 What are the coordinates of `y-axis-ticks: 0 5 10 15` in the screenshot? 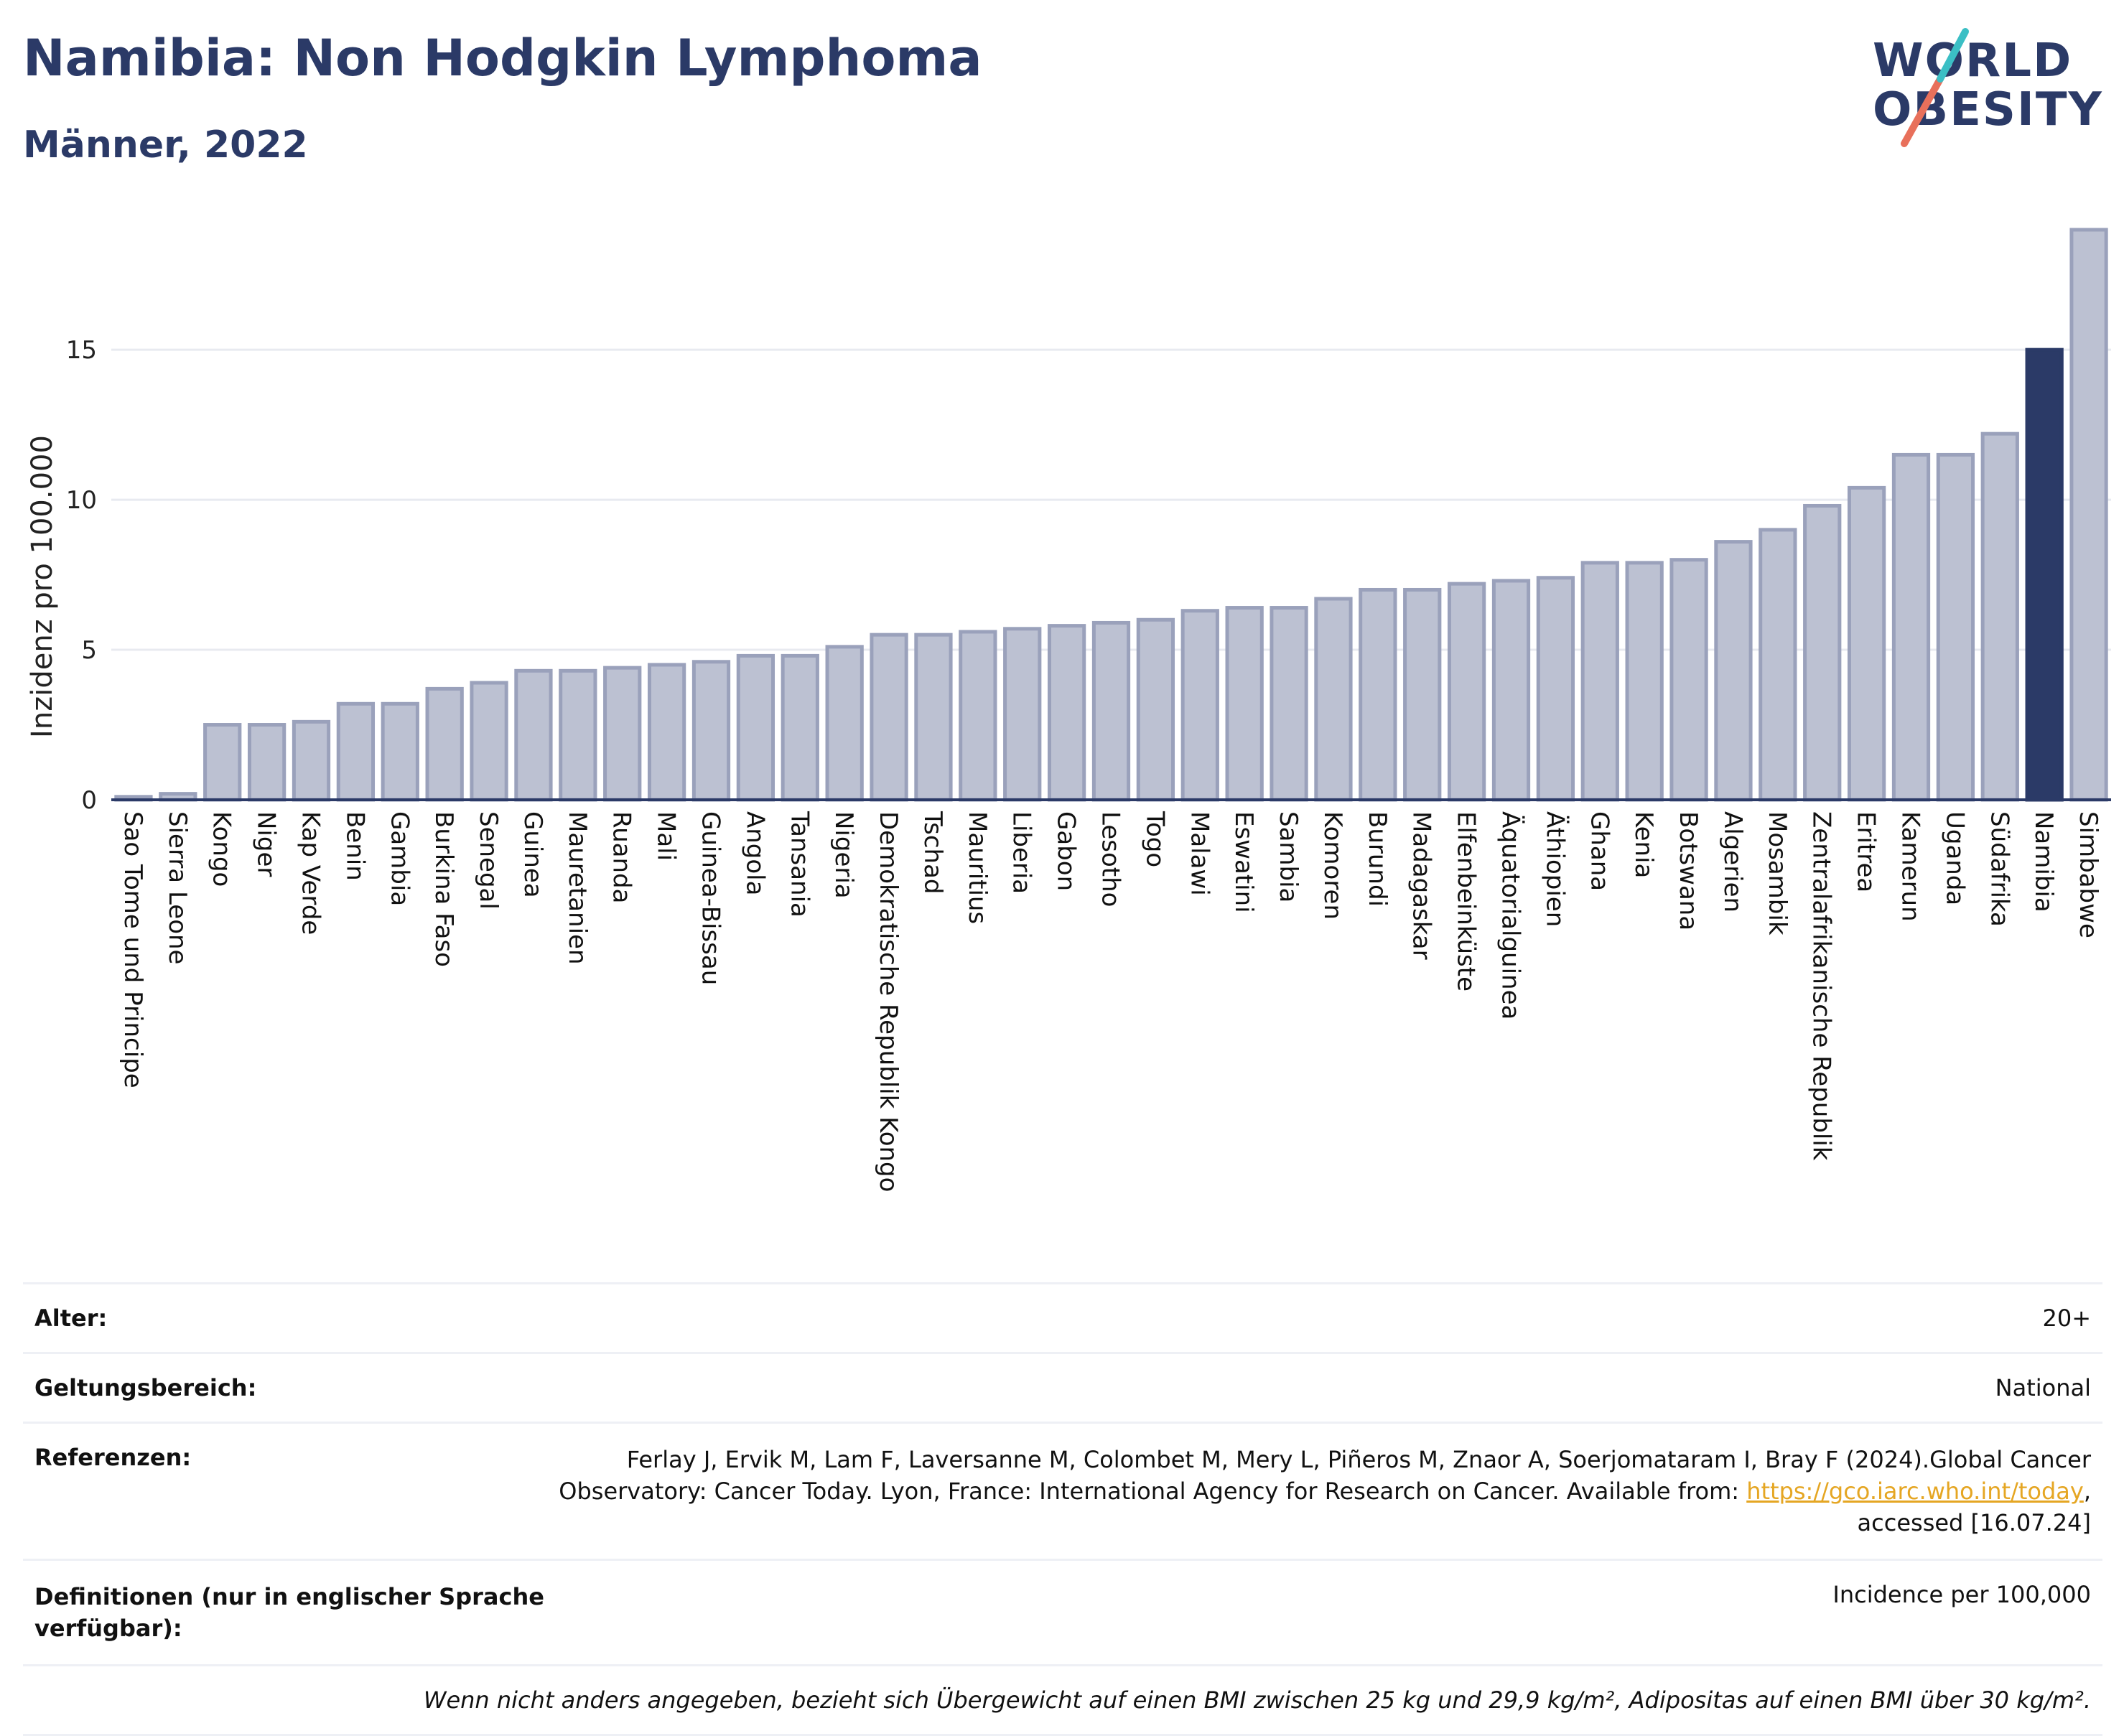 It's located at (81, 575).